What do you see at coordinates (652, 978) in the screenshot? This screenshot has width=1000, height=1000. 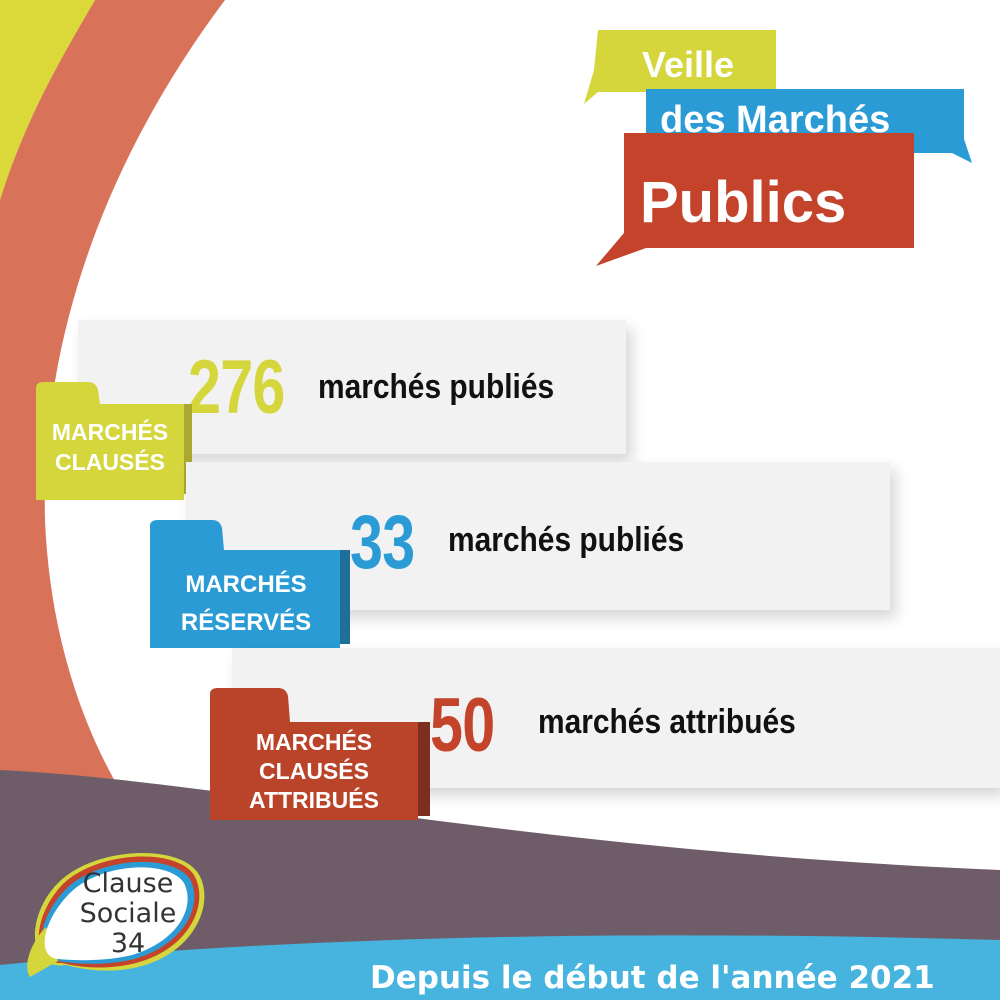 I see `footer-text: Depuis le début de l'année 2021` at bounding box center [652, 978].